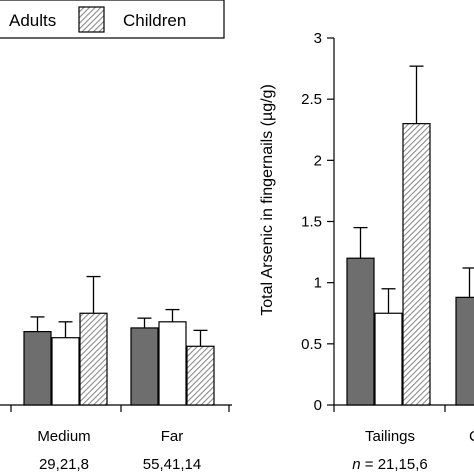  Describe the element at coordinates (318, 160) in the screenshot. I see `y-tick-label: 2` at that location.